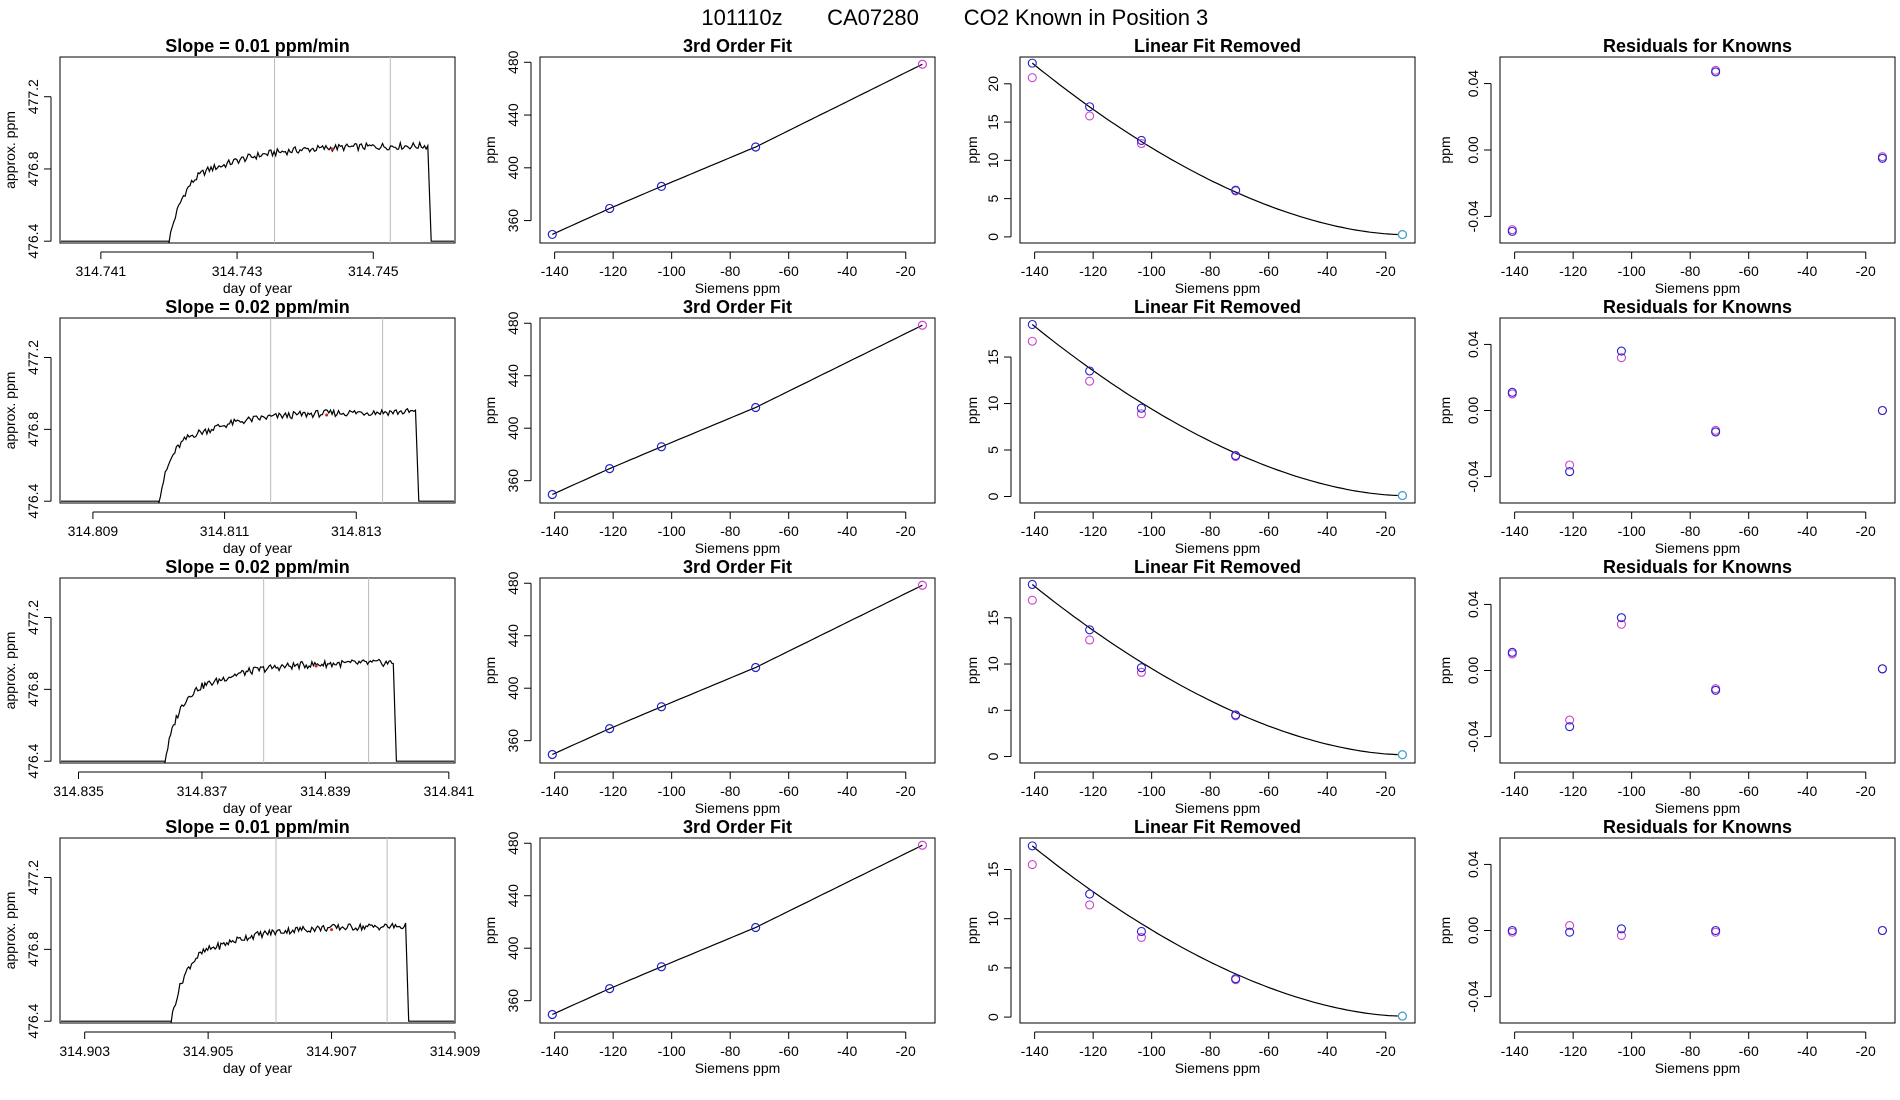 This screenshot has height=1100, width=1900. Describe the element at coordinates (237, 271) in the screenshot. I see `trace-x-tick-label: 314.743` at that location.